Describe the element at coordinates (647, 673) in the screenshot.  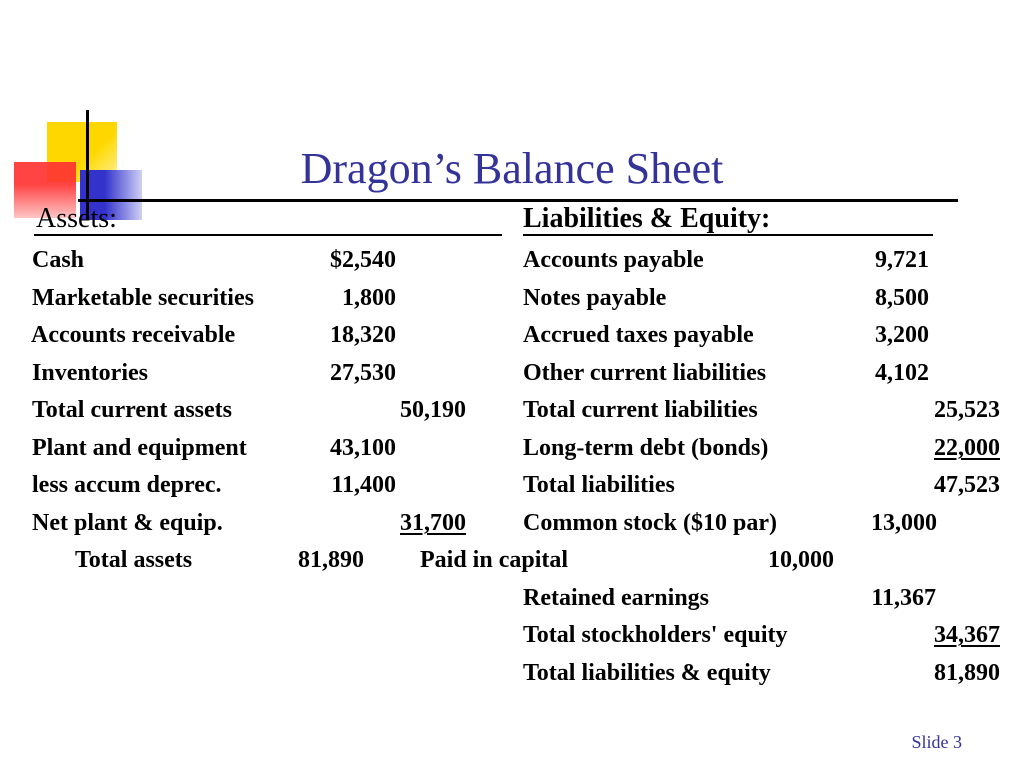
I see `liabilities-total-label: Total liabilities & equity` at that location.